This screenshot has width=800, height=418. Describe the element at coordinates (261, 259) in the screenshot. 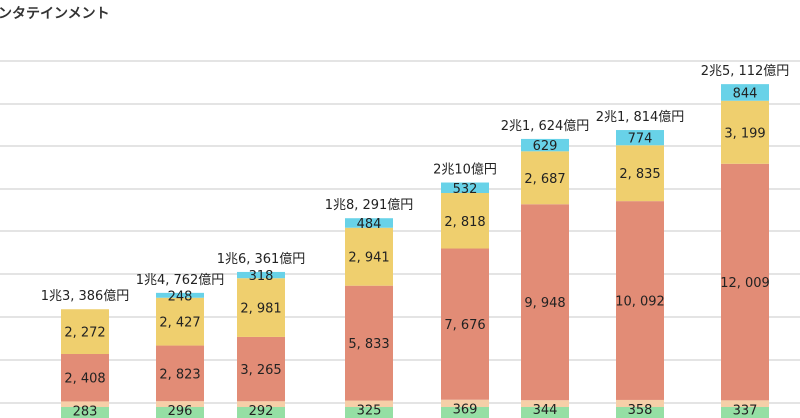

I see `total-label: 1兆6, 361億円` at that location.